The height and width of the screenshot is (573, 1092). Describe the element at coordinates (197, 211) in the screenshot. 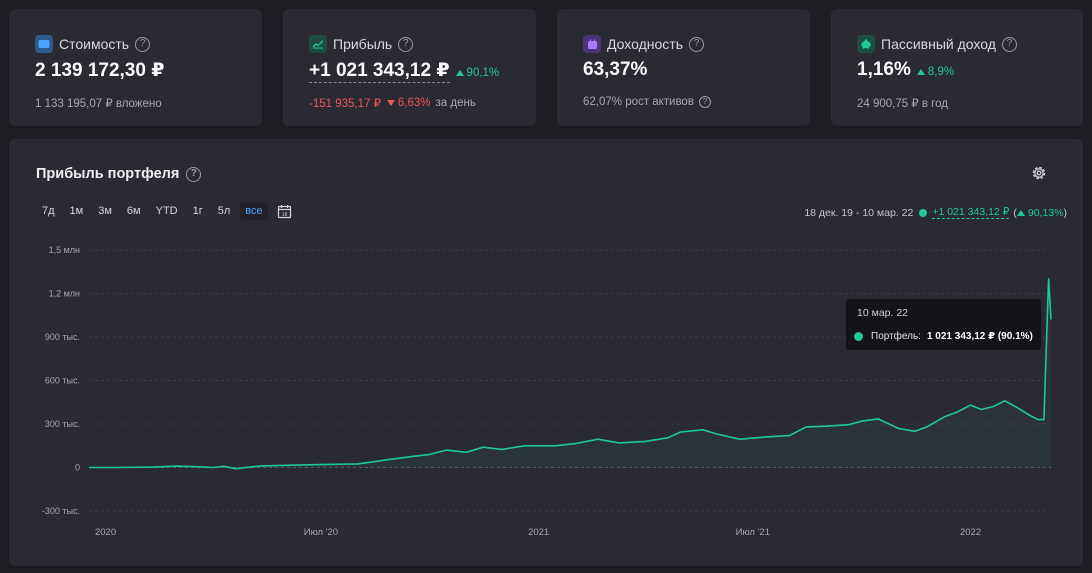

I see `range-1y: 1г` at that location.